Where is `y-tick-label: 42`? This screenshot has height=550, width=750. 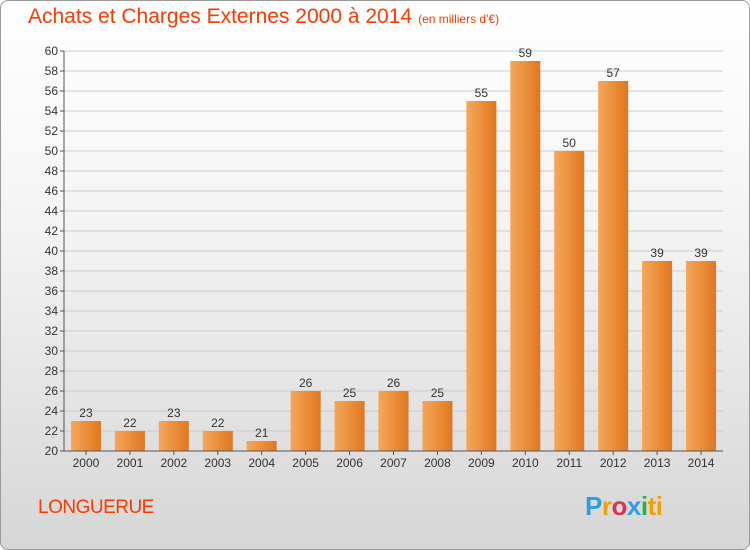 y-tick-label: 42 is located at coordinates (52, 231).